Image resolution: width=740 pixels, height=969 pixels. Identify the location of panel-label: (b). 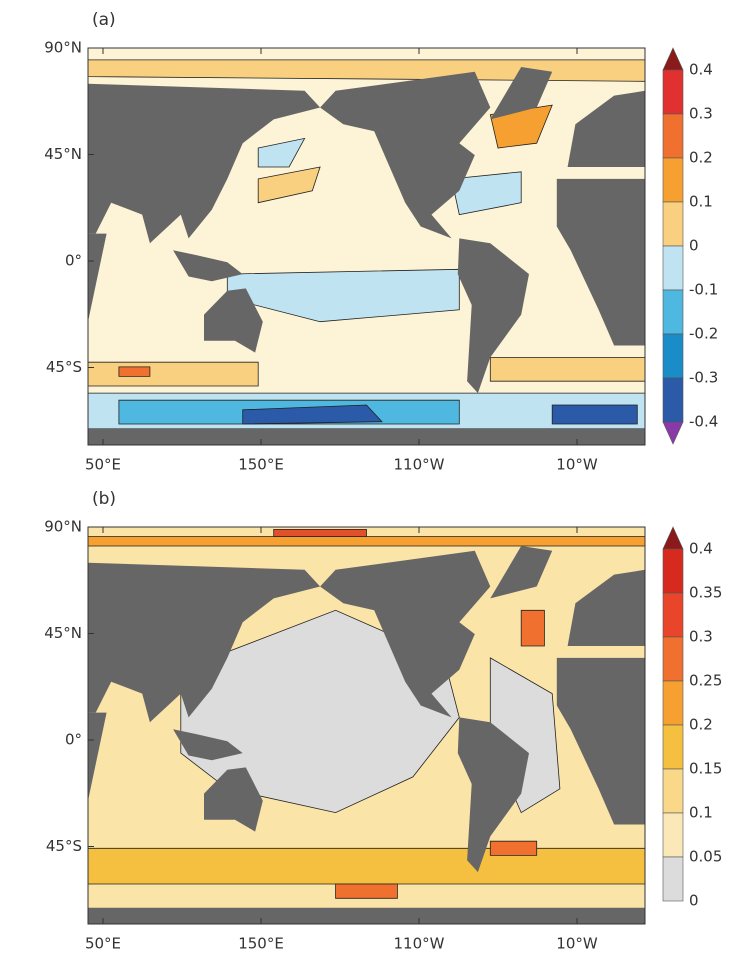
(104, 499).